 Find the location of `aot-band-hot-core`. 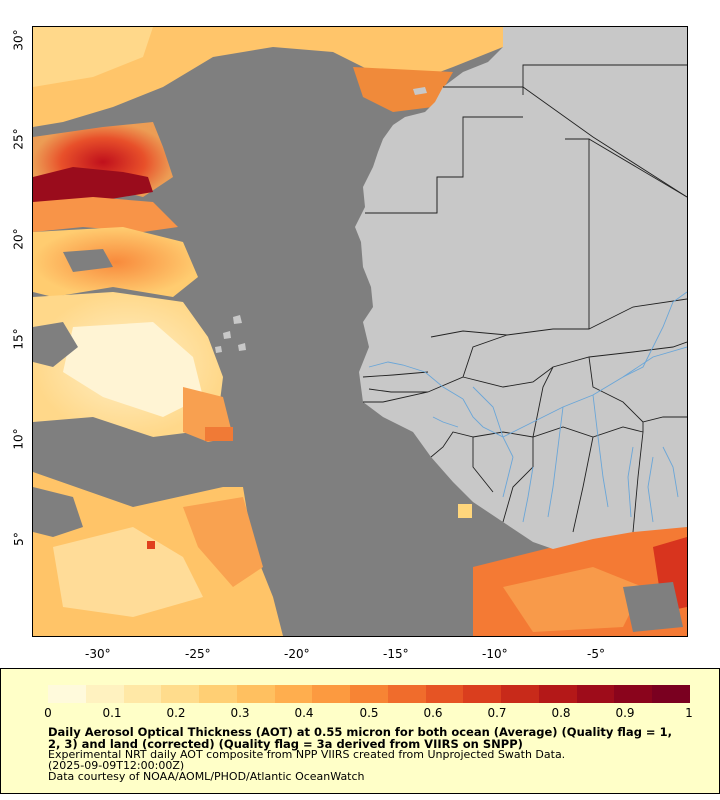

aot-band-hot-core is located at coordinates (93, 187).